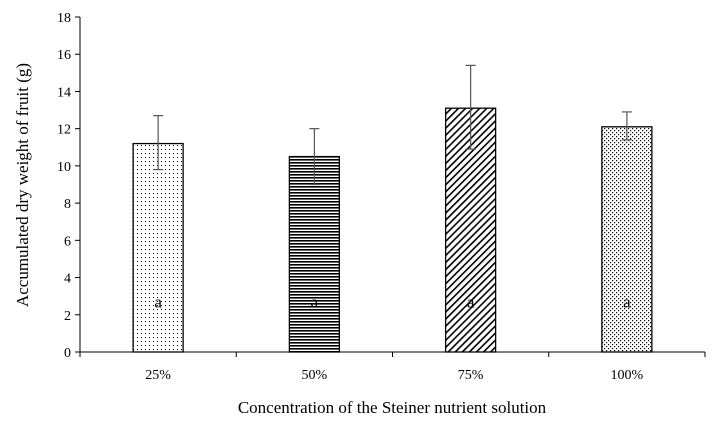 The width and height of the screenshot is (718, 423). Describe the element at coordinates (67, 316) in the screenshot. I see `y-tick-label: 2` at that location.